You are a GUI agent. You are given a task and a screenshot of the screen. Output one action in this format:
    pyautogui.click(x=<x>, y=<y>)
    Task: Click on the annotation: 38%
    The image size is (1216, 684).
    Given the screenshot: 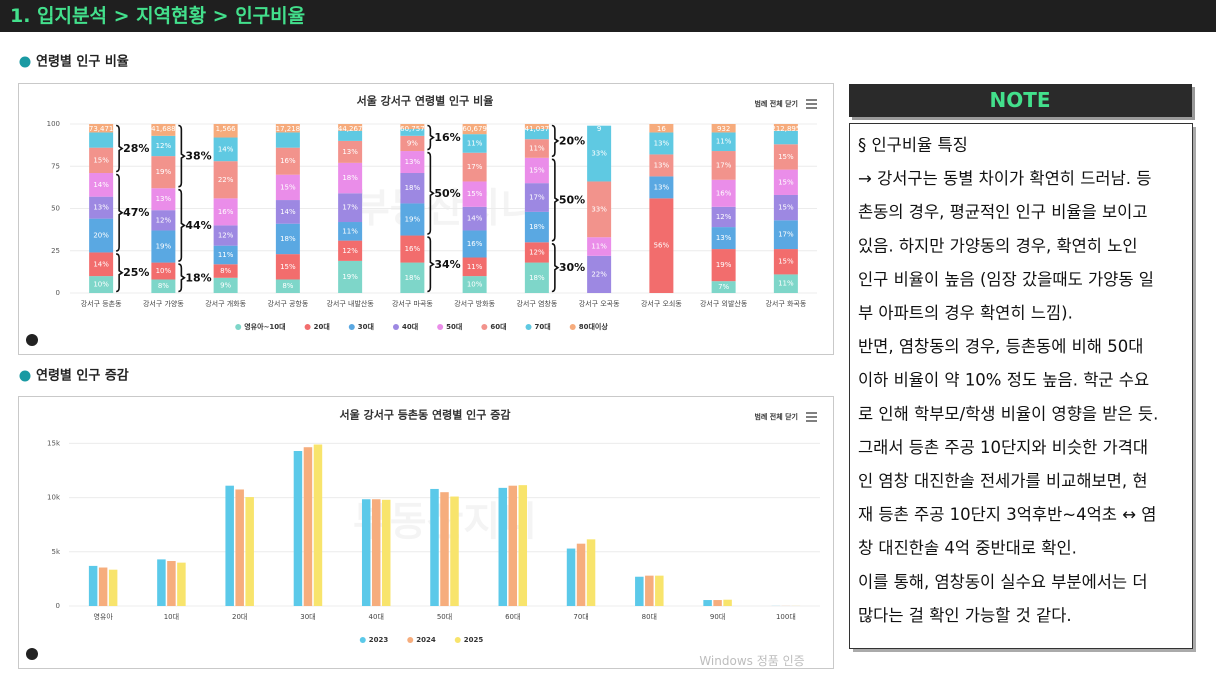 What is the action you would take?
    pyautogui.click(x=198, y=156)
    